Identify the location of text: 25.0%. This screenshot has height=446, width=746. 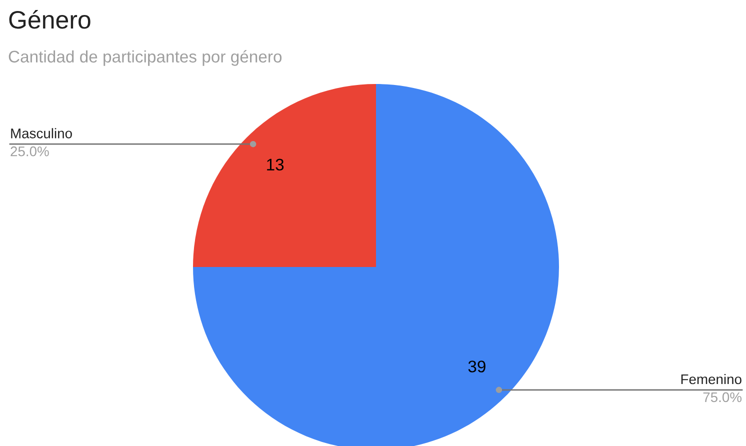
(29, 151).